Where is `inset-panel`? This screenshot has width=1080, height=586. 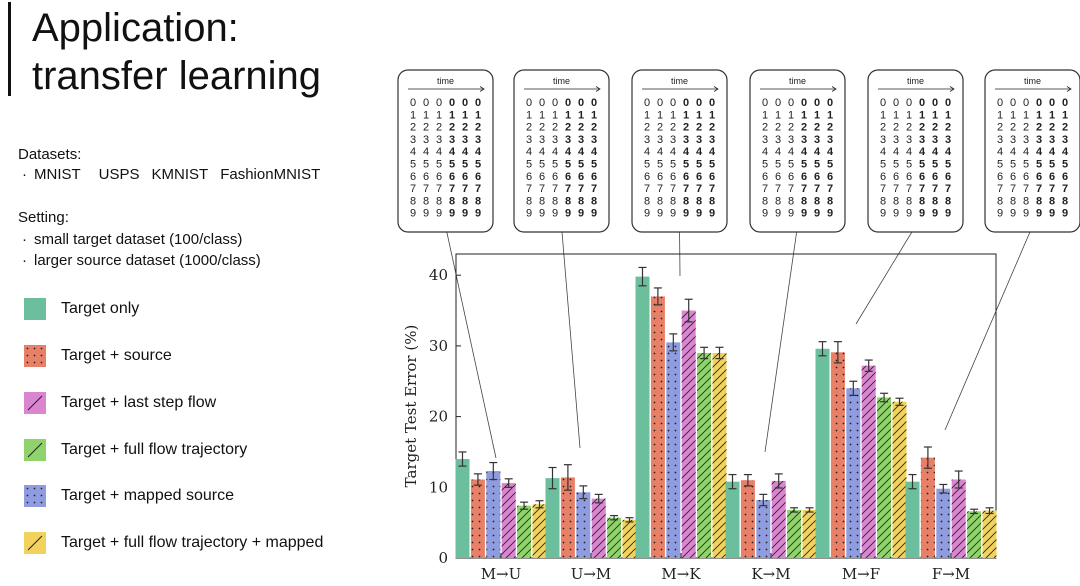
inset-panel is located at coordinates (915, 151).